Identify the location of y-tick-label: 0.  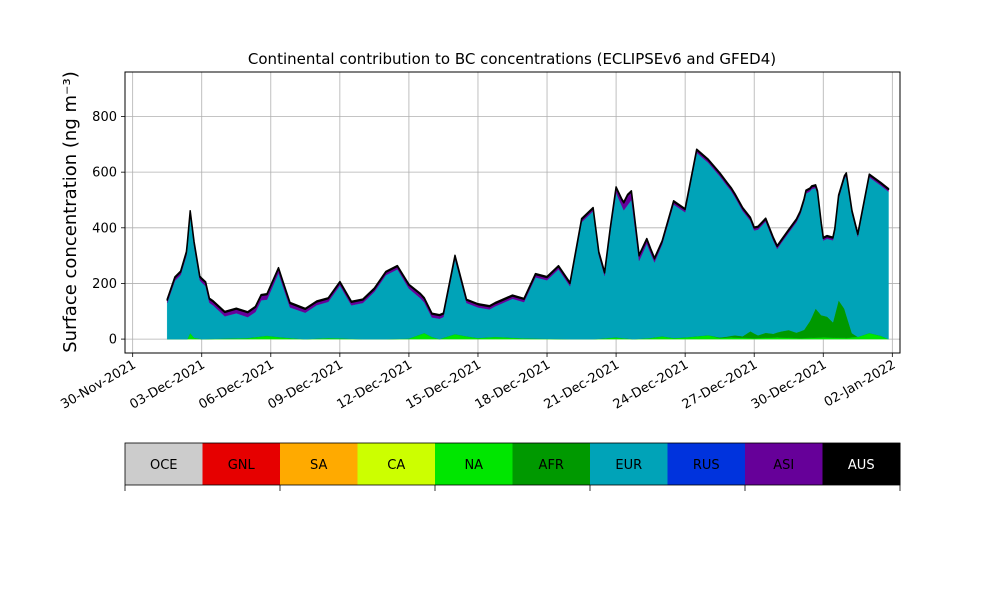
(113, 340).